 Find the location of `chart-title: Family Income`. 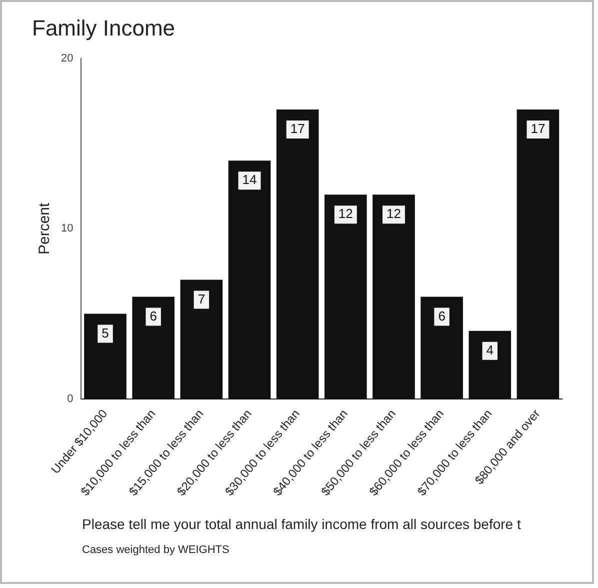

chart-title: Family Income is located at coordinates (104, 27).